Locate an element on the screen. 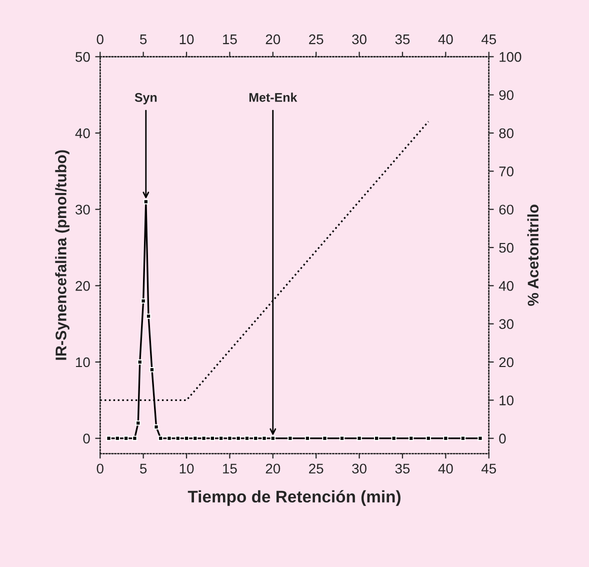  y-axis-title: IR-Synencefalina (pmol/tubo) is located at coordinates (62, 255).